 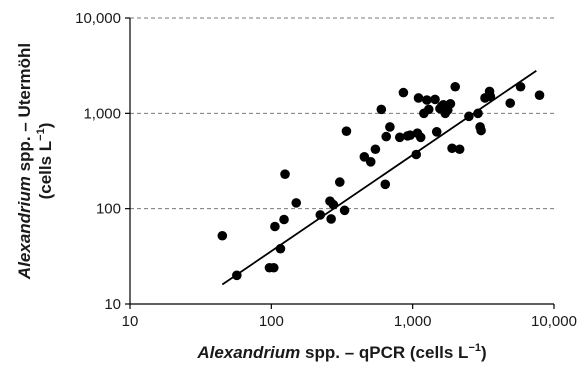 I want to click on x-tick-labels: 10 100 1,000 10,000, so click(x=349, y=317).